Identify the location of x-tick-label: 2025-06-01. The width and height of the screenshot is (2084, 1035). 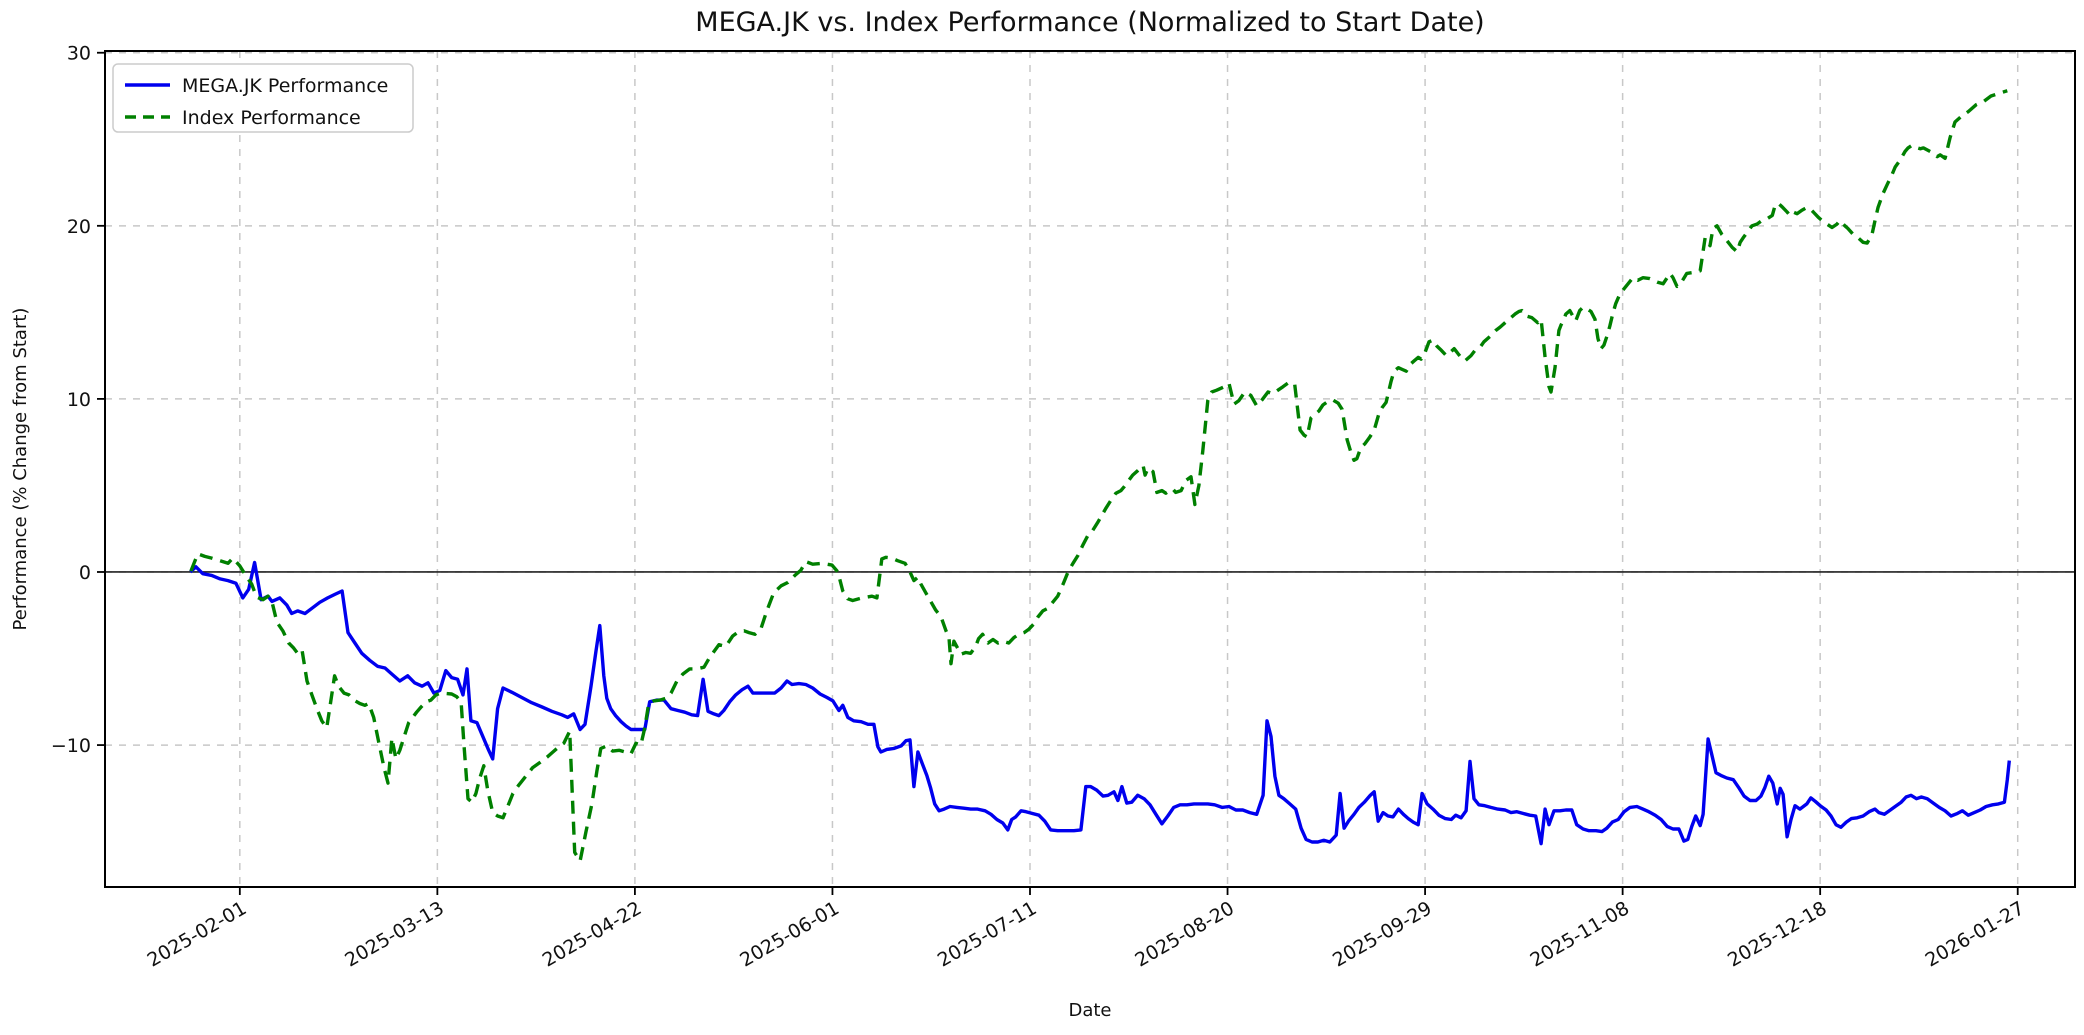
(789, 934).